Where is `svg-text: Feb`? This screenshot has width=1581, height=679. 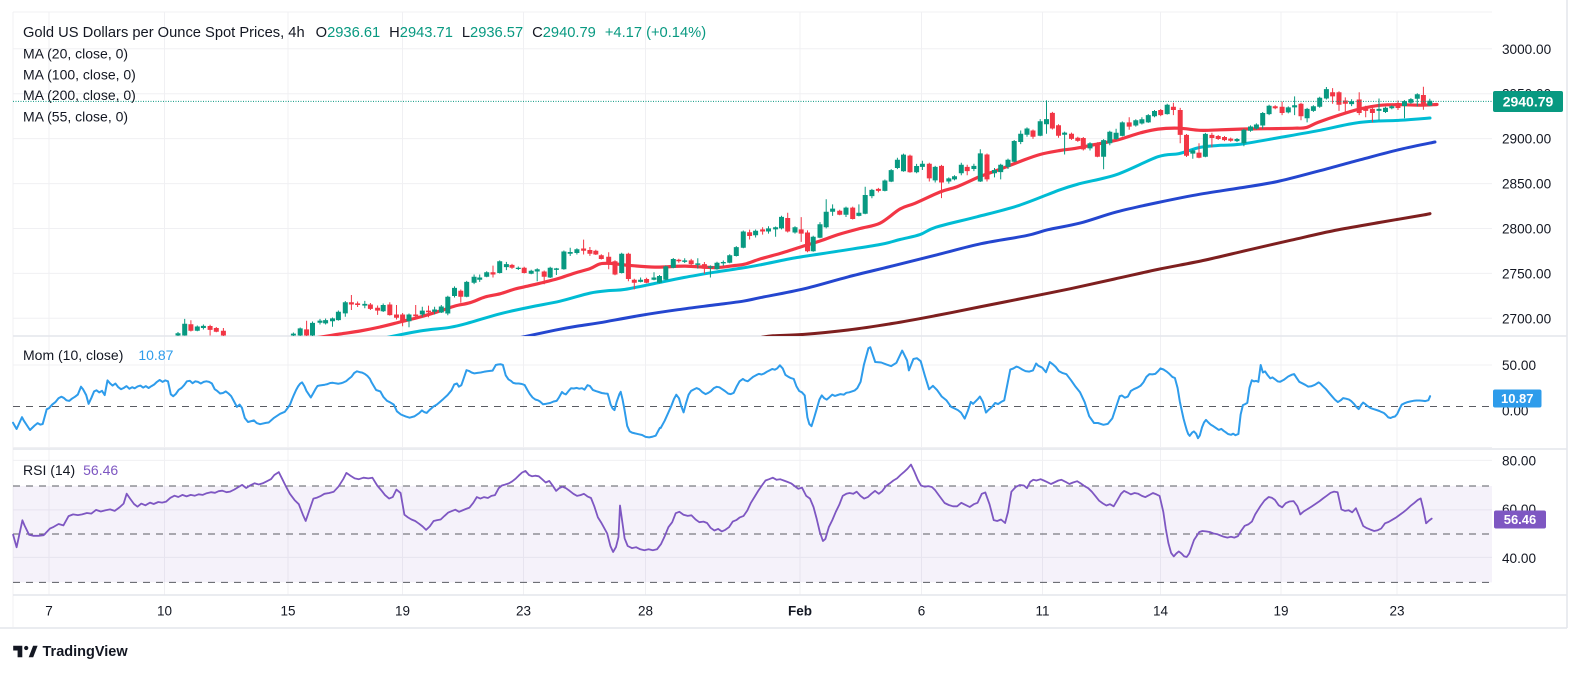
svg-text: Feb is located at coordinates (800, 611).